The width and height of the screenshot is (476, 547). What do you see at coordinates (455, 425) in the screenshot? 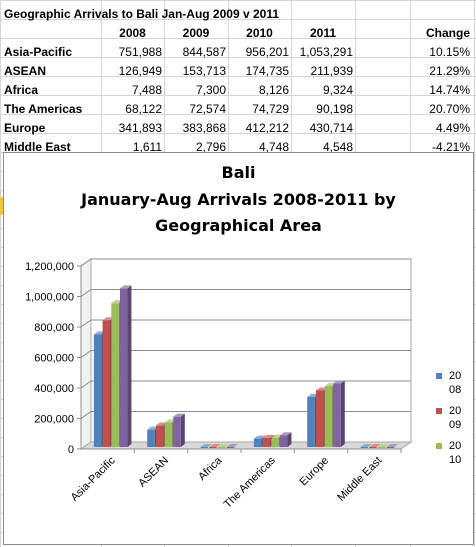
I see `legend-label: 09` at bounding box center [455, 425].